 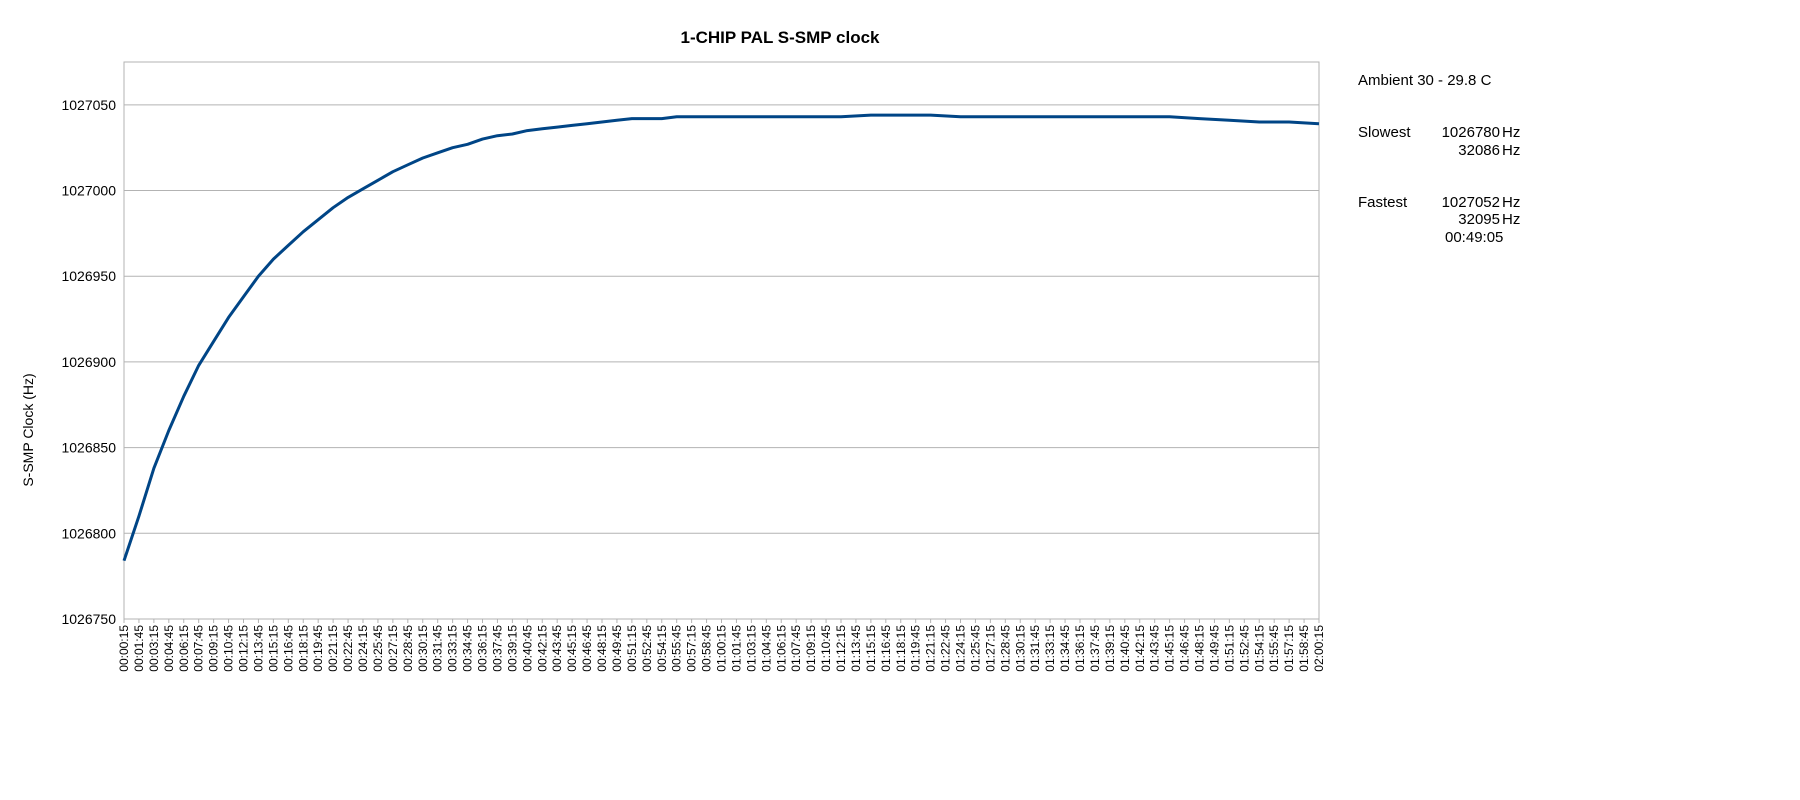 What do you see at coordinates (1511, 150) in the screenshot?
I see `slowest-sub-unit: Hz` at bounding box center [1511, 150].